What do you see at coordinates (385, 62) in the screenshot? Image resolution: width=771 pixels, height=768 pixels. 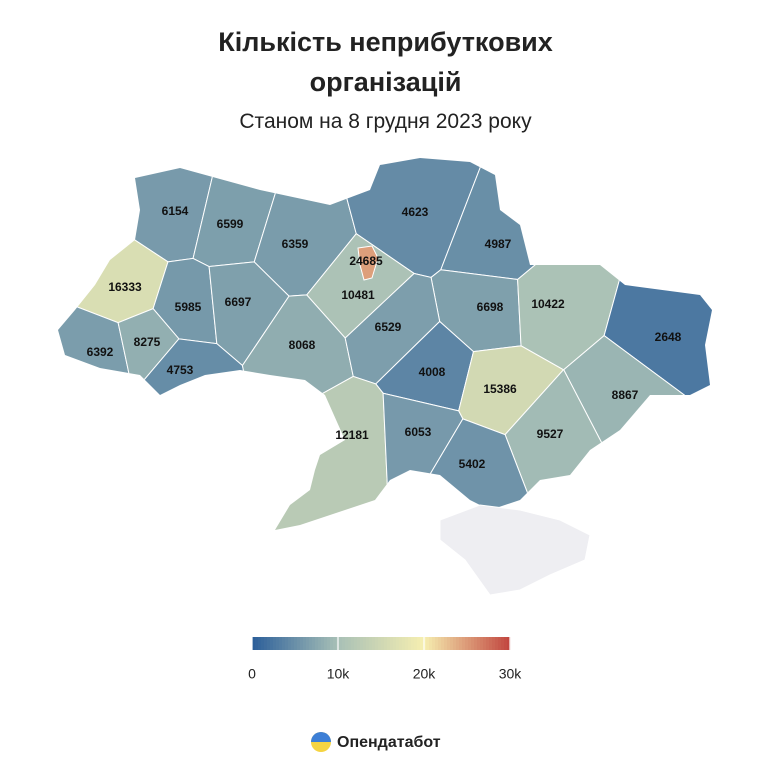 I see `title: Кількість неприбуткових організацій` at bounding box center [385, 62].